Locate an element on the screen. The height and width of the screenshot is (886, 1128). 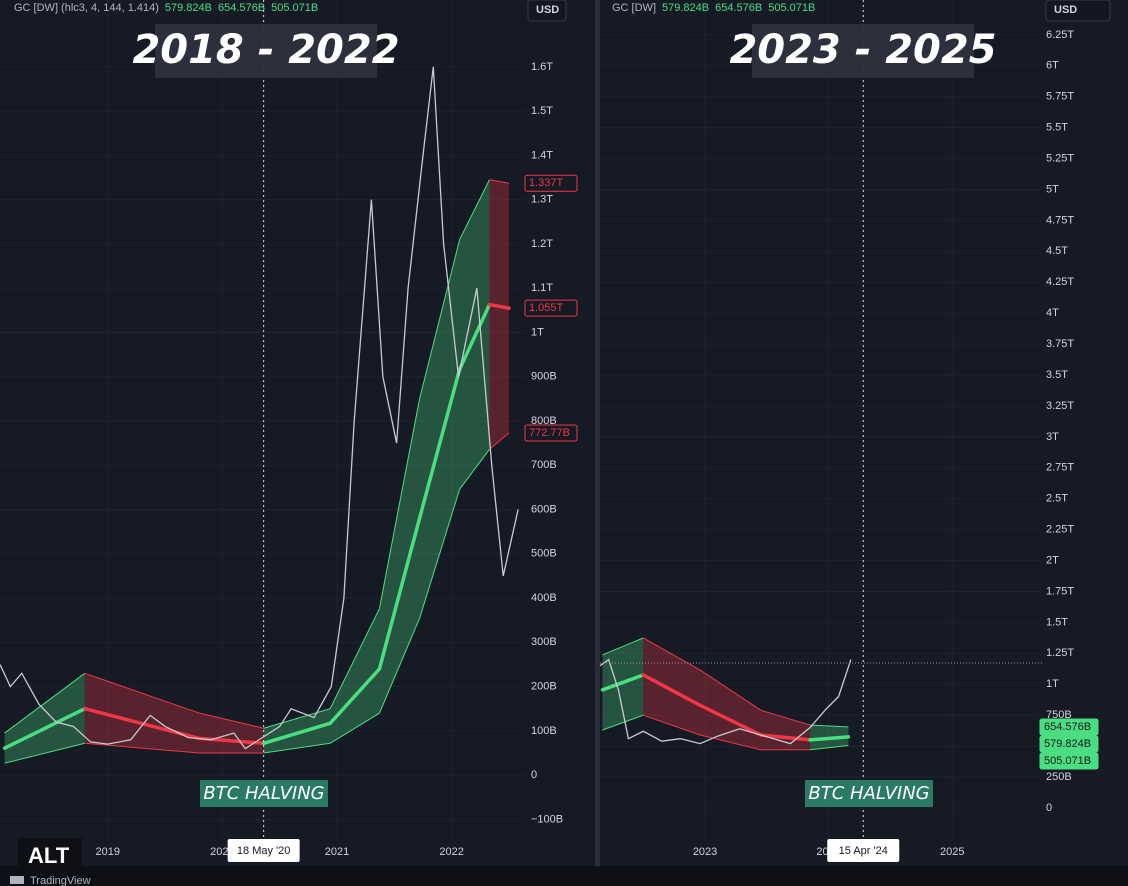
last-value-label: 772.77B is located at coordinates (549, 433).